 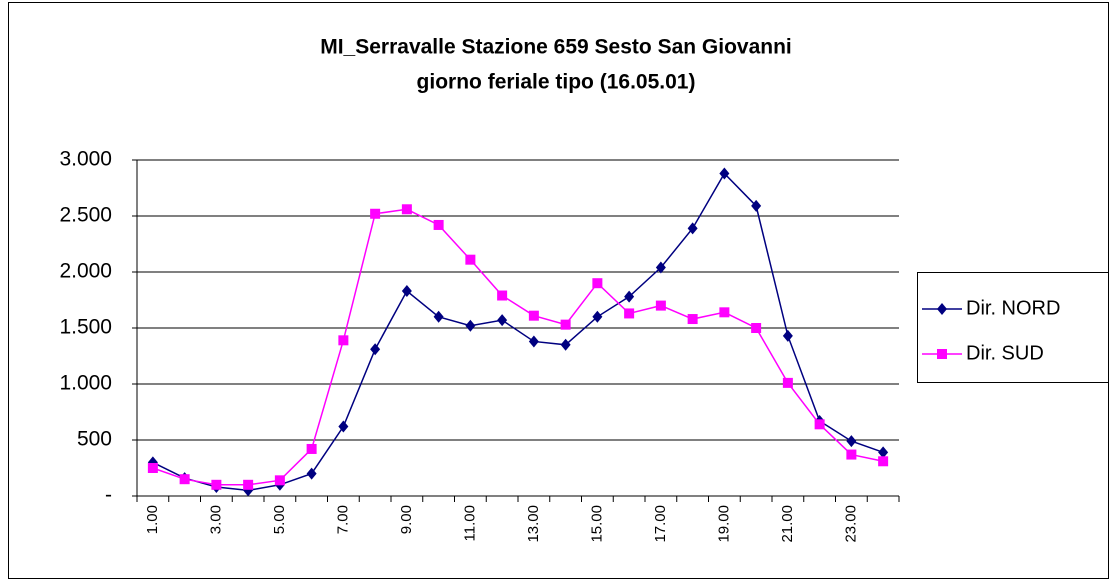 I want to click on x-tick-label: 17.00, so click(x=660, y=524).